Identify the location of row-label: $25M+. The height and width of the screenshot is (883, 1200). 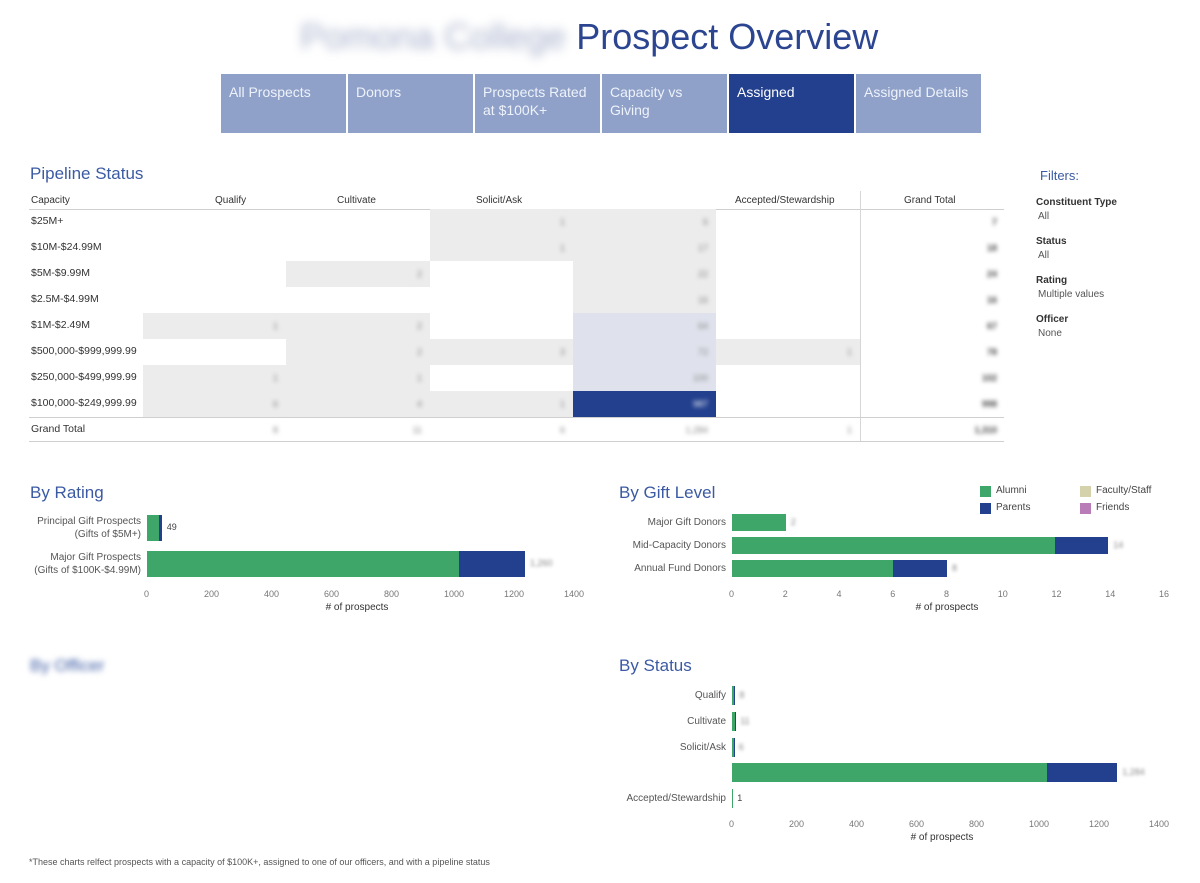
(47, 221).